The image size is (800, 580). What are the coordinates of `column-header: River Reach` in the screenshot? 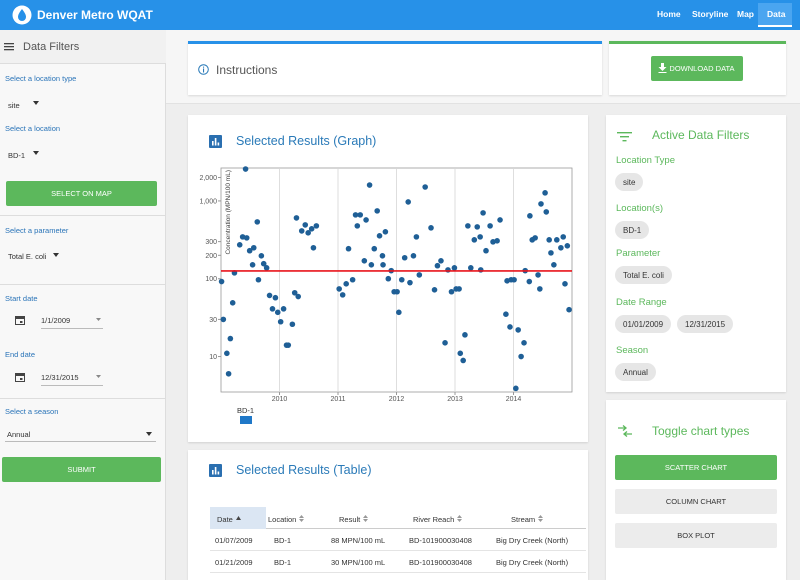 It's located at (438, 519).